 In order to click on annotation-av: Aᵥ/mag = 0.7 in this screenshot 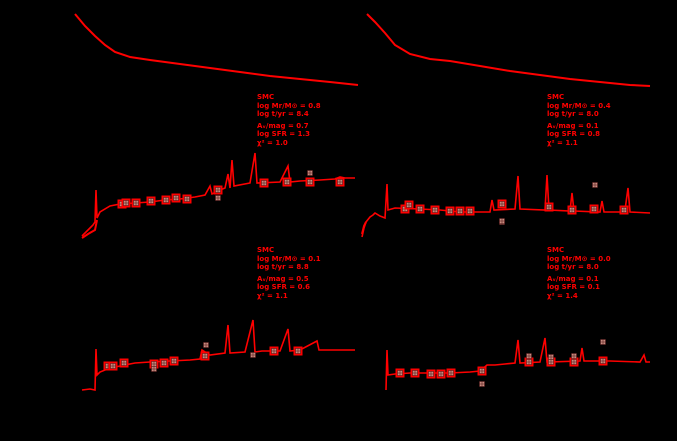, I will do `click(283, 125)`.